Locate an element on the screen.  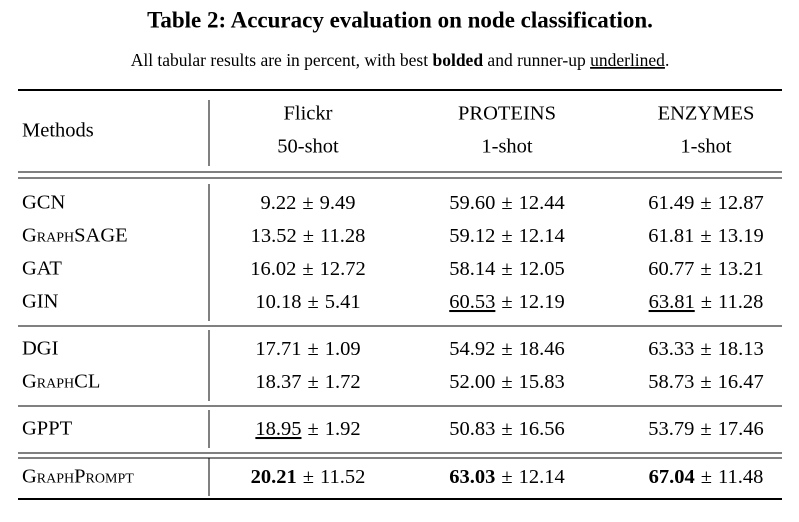
mean: 60.77 is located at coordinates (671, 269).